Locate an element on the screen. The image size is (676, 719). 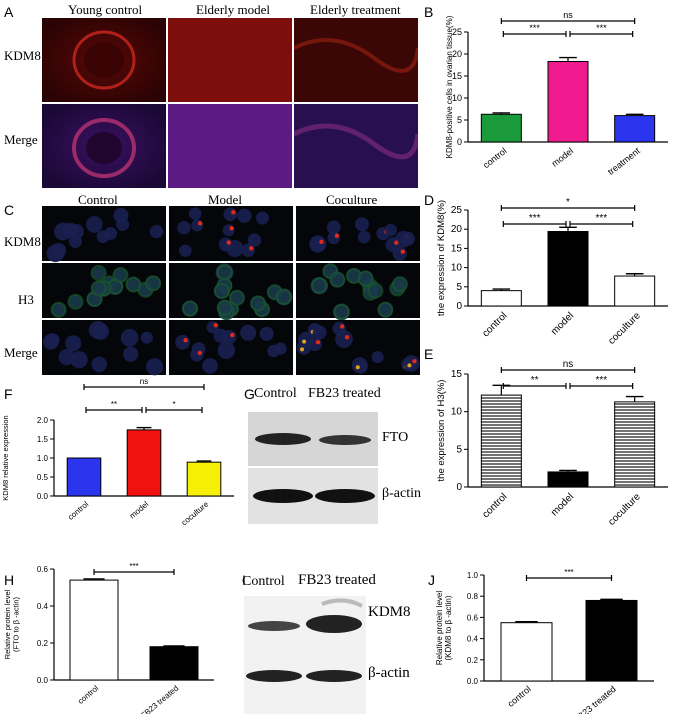
panel-a-row-label-1: KDM8 is located at coordinates (22, 55).